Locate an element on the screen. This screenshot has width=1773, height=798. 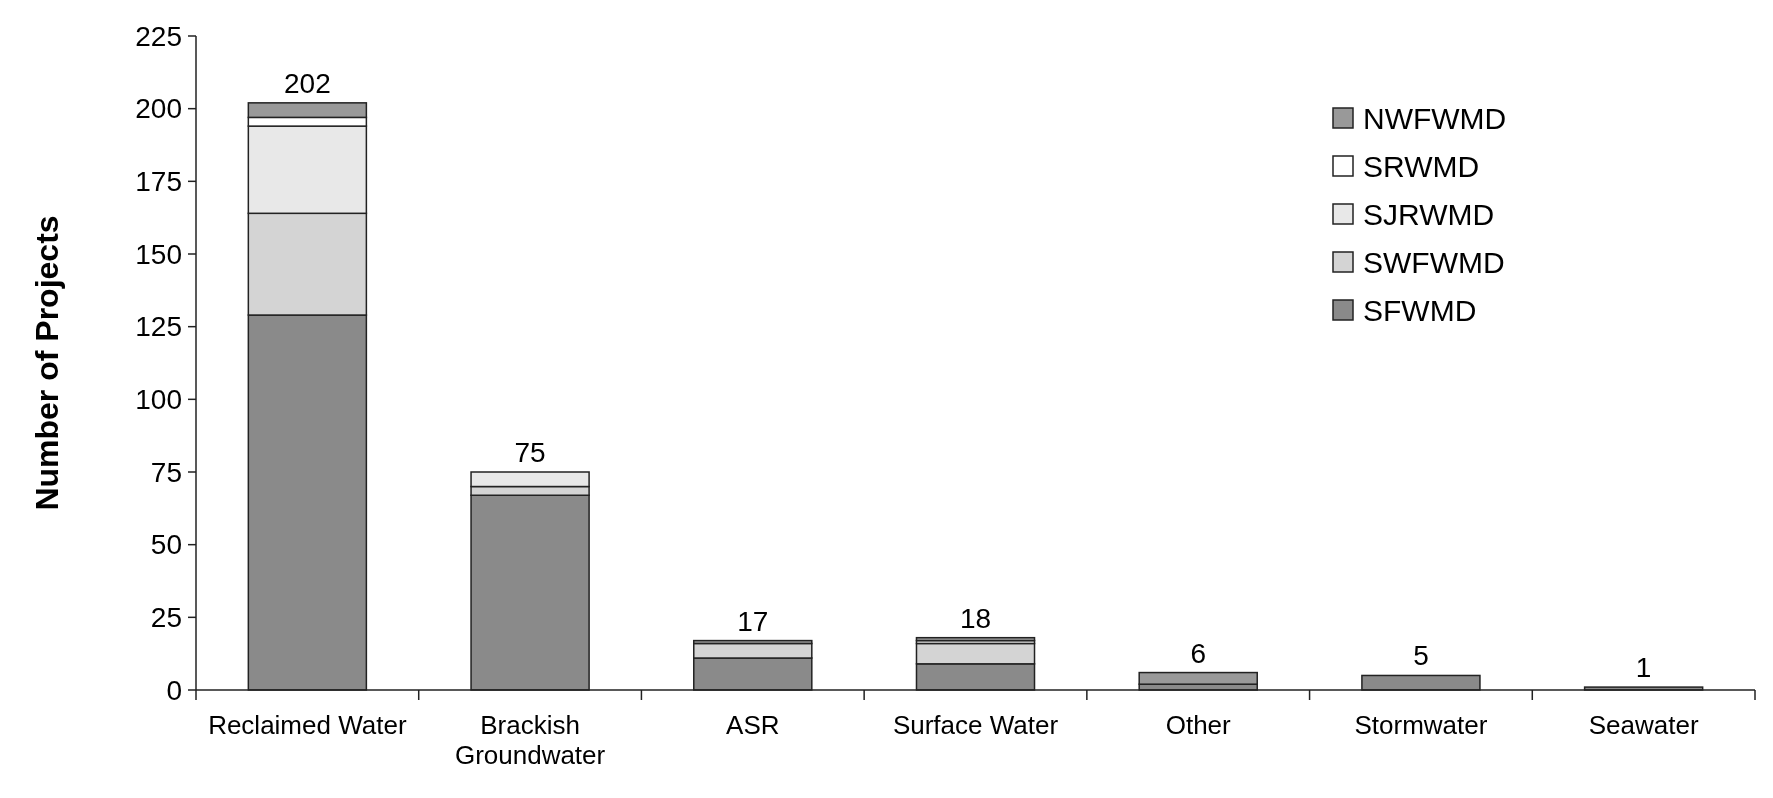
x-tick-label: Seawater is located at coordinates (1643, 725).